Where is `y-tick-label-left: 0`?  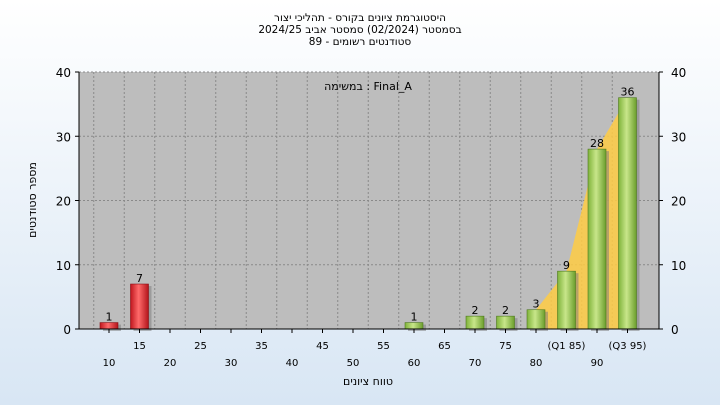
y-tick-label-left: 0 is located at coordinates (67, 330).